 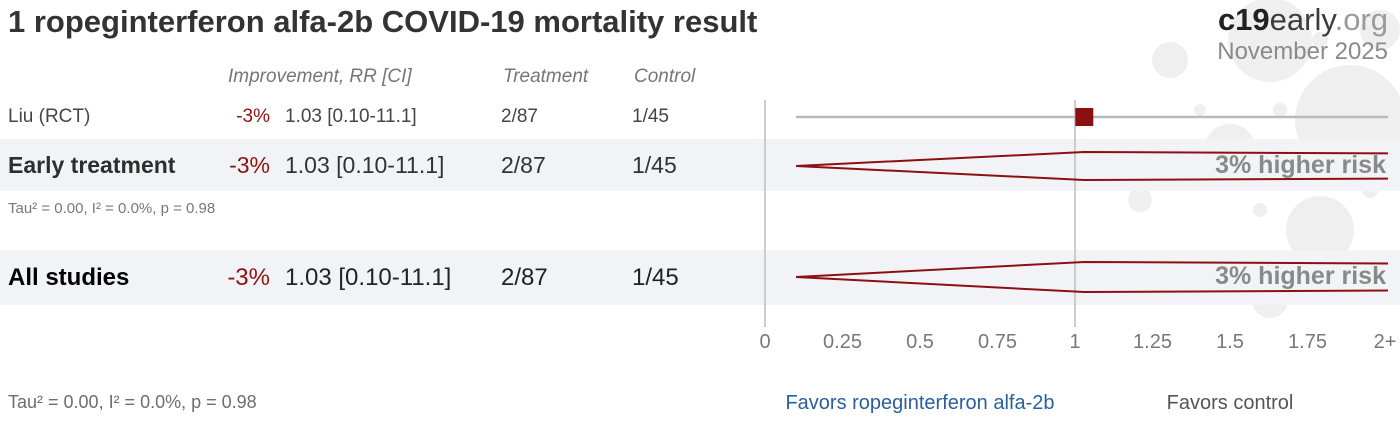 What do you see at coordinates (665, 76) in the screenshot?
I see `column-header-control: Control` at bounding box center [665, 76].